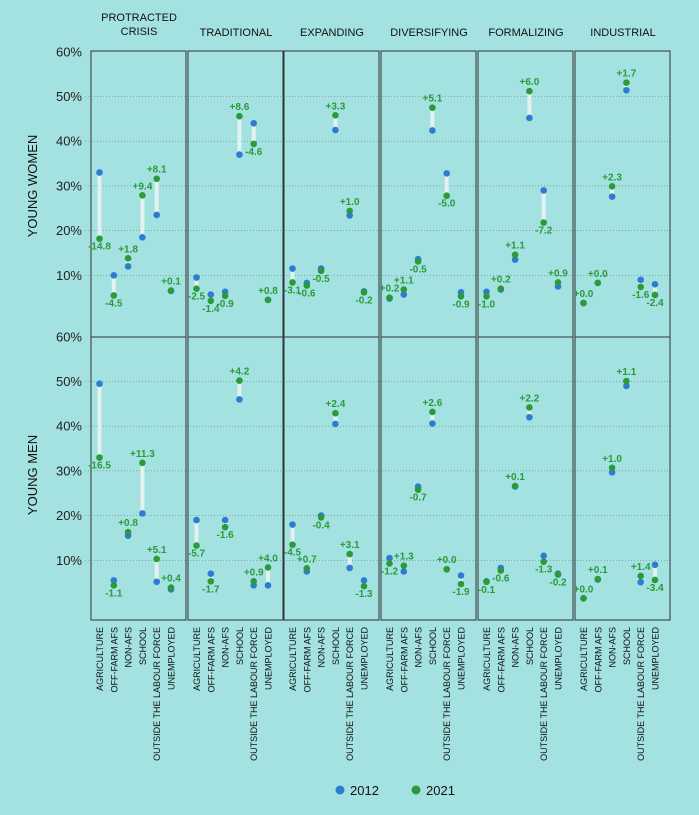 The image size is (699, 815). I want to click on change-label: +1.1, so click(515, 246).